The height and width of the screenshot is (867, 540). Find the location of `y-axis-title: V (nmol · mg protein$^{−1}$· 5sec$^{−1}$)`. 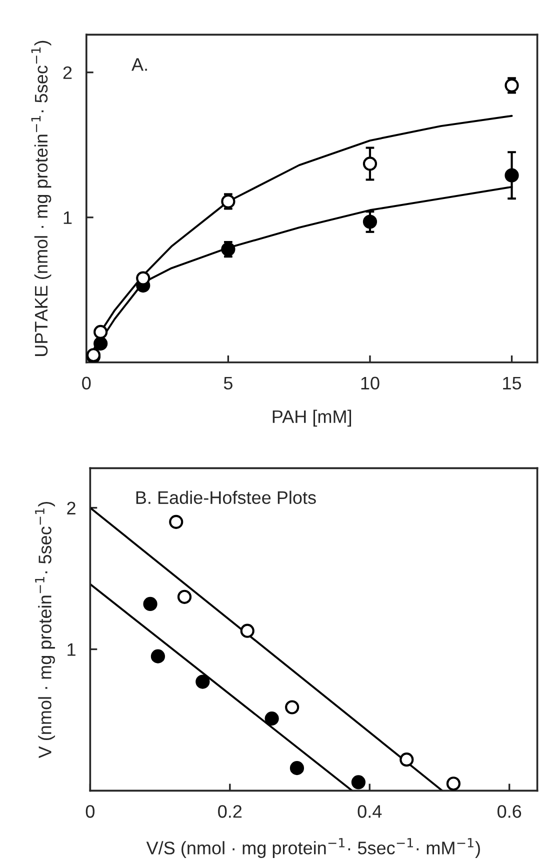

y-axis-title: V (nmol · mg protein$^{−1}$· 5sec$^{−1}$) is located at coordinates (45, 630).